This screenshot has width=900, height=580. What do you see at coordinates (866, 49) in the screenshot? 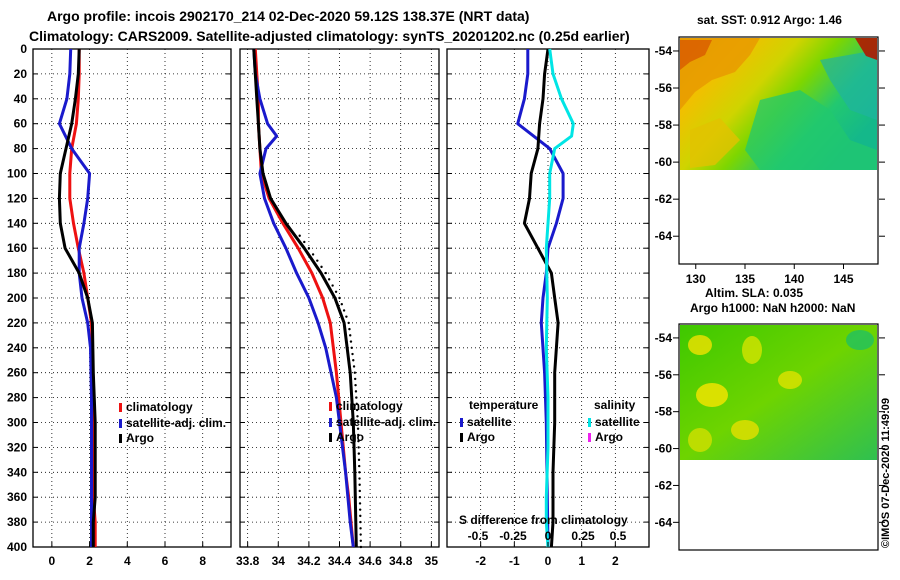
I see `sst-red-patch` at bounding box center [866, 49].